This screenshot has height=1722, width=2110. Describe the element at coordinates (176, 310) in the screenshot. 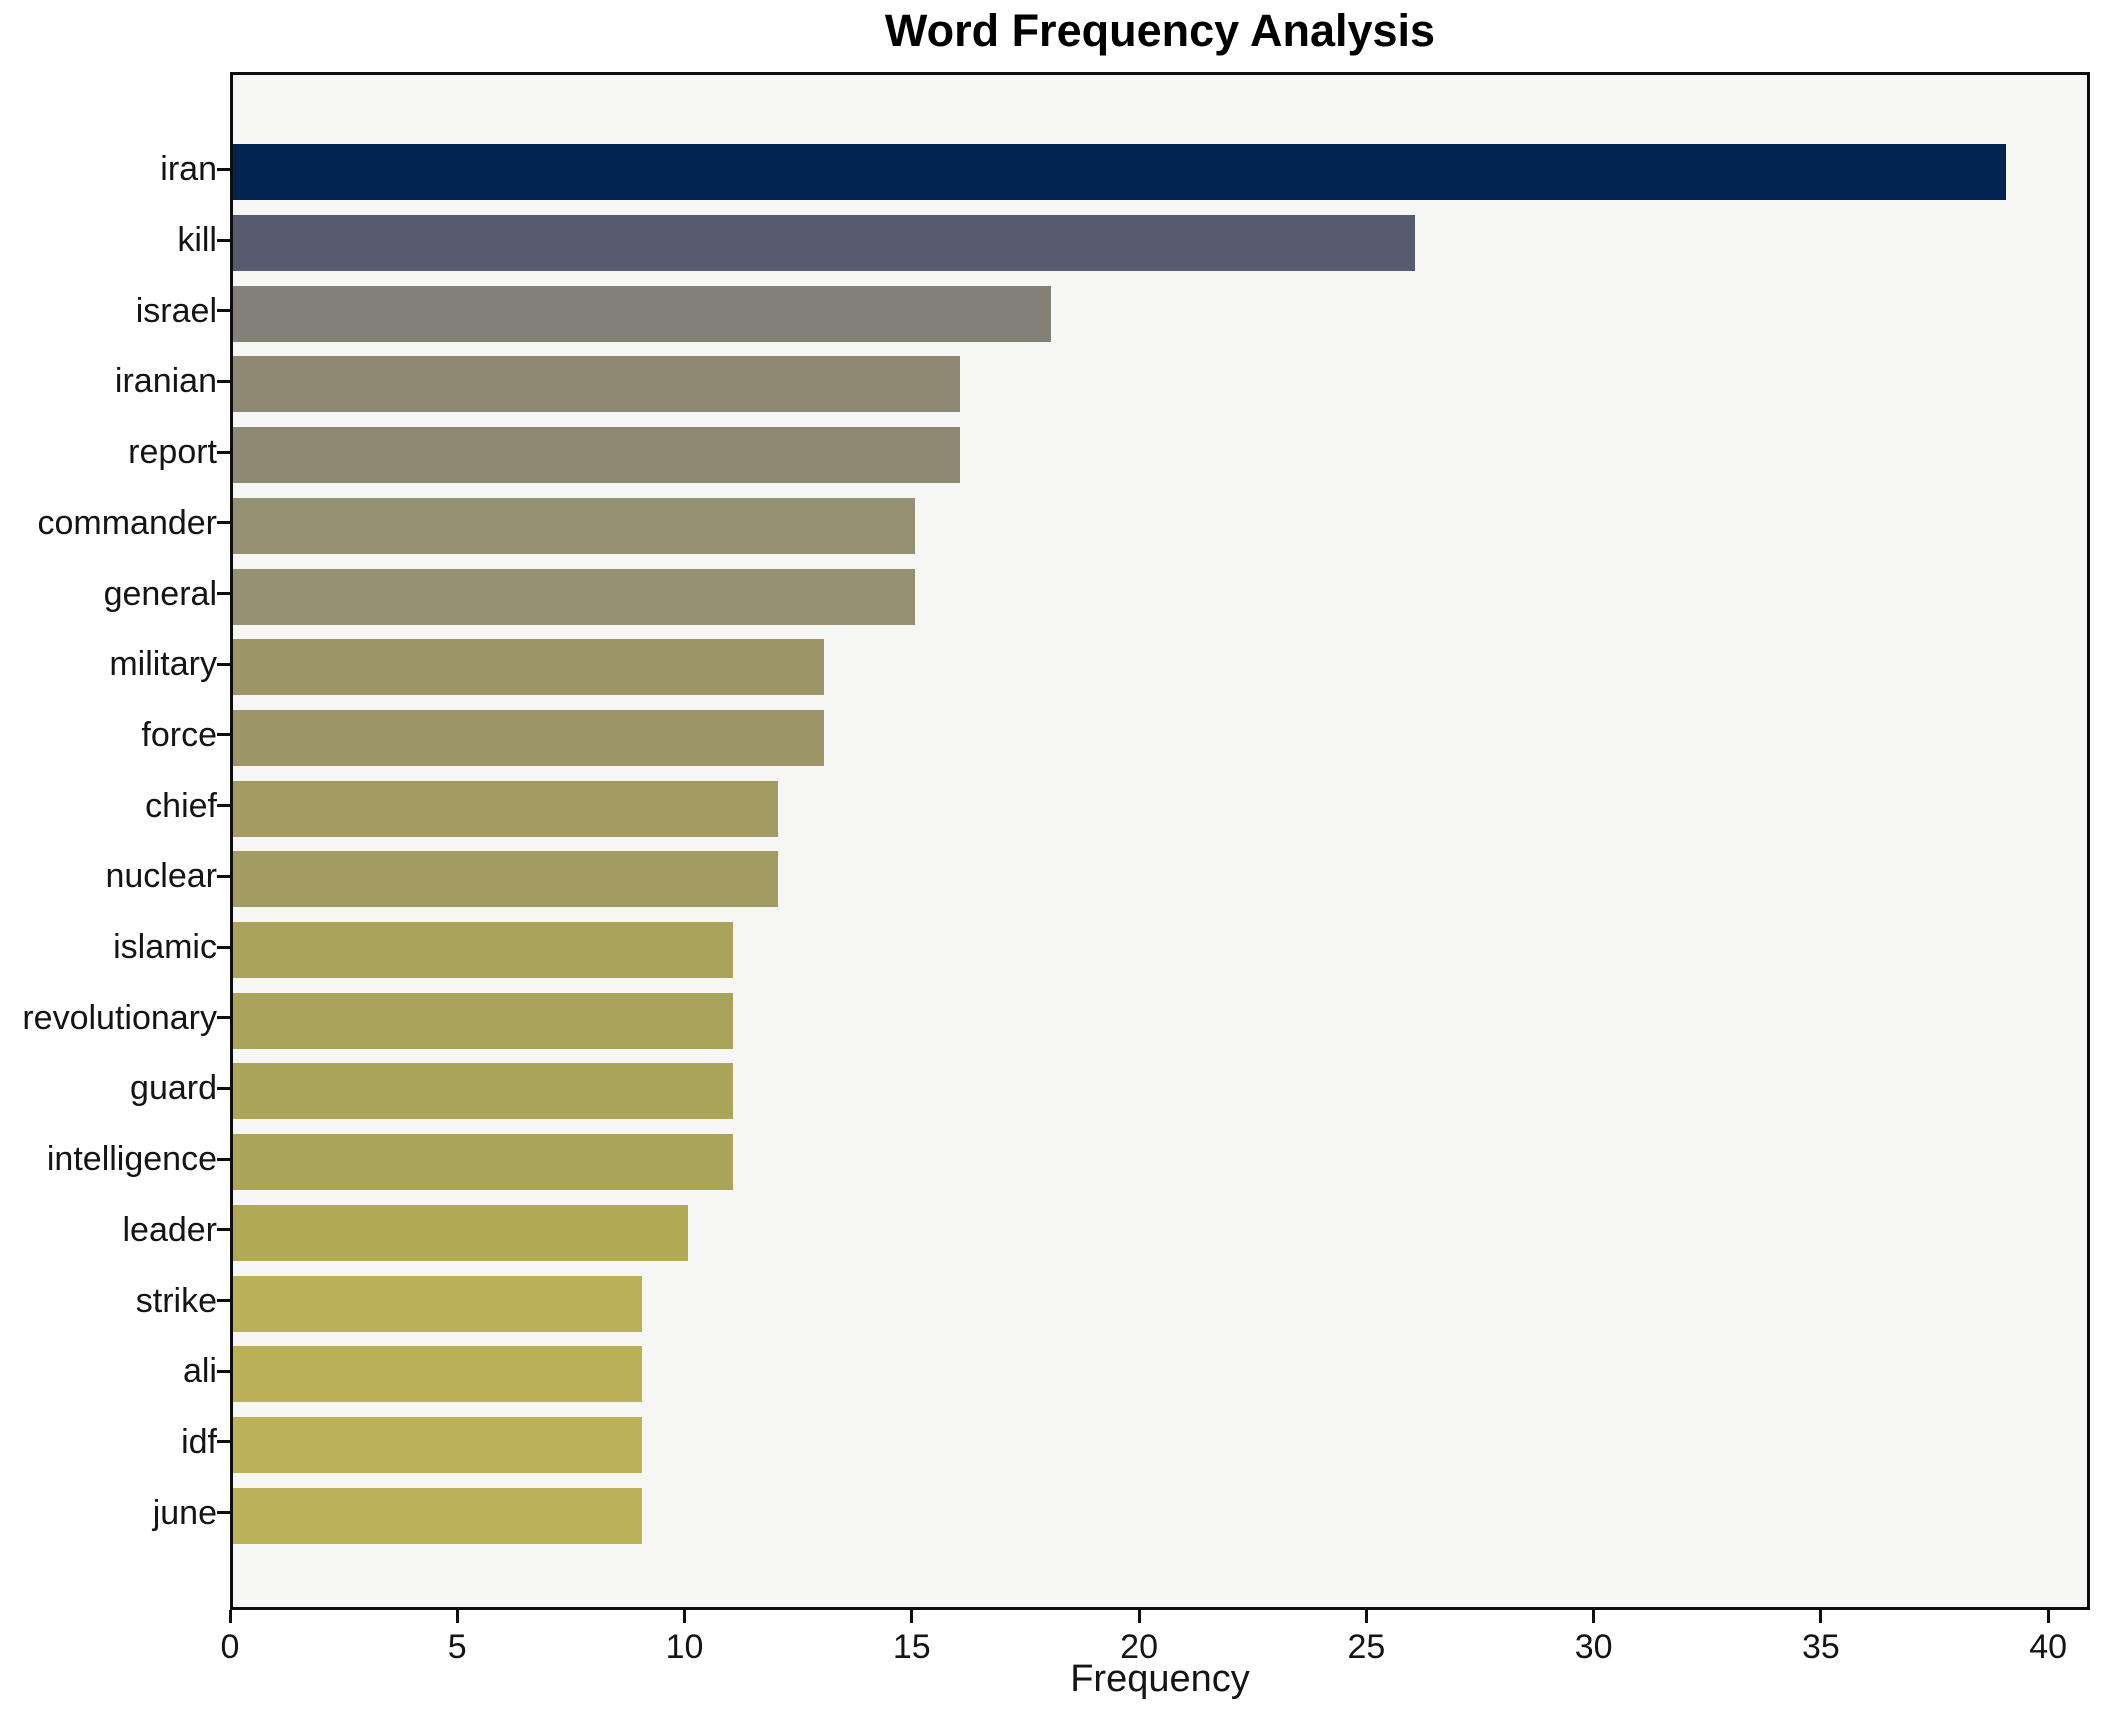

I see `ytick-label-israel: israel` at that location.